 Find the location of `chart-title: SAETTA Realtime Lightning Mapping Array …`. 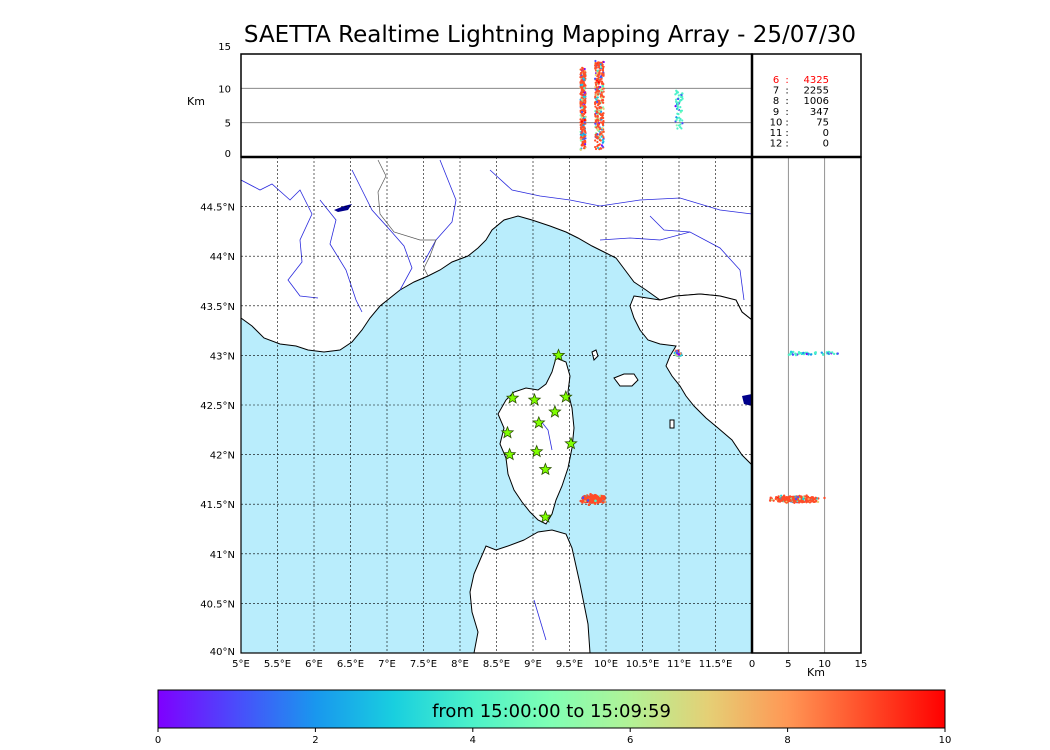

chart-title: SAETTA Realtime Lightning Mapping Array … is located at coordinates (550, 35).